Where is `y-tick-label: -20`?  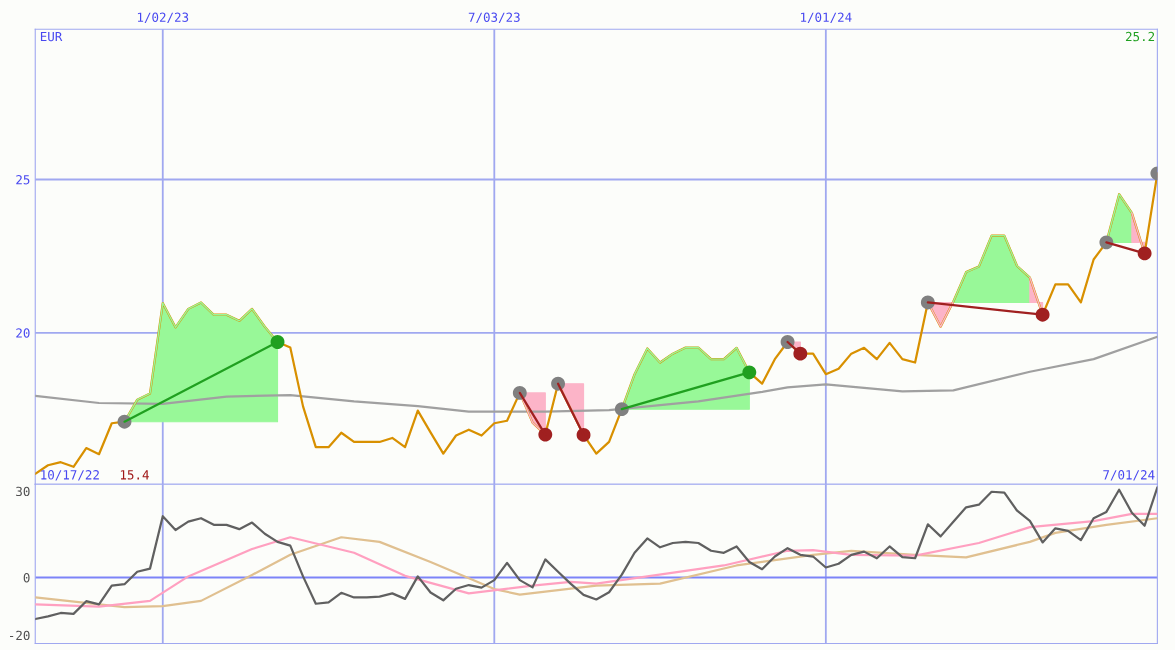
y-tick-label: -20 is located at coordinates (19, 635).